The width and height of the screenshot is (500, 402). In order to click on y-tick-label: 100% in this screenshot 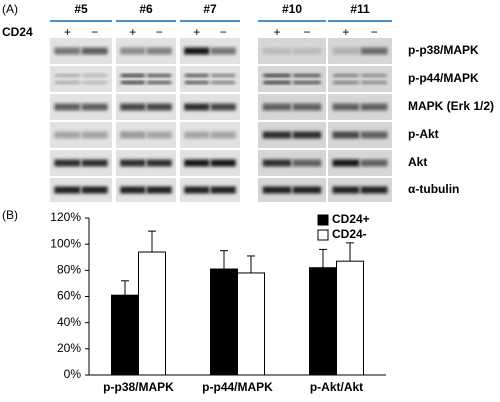, I will do `click(65, 243)`.